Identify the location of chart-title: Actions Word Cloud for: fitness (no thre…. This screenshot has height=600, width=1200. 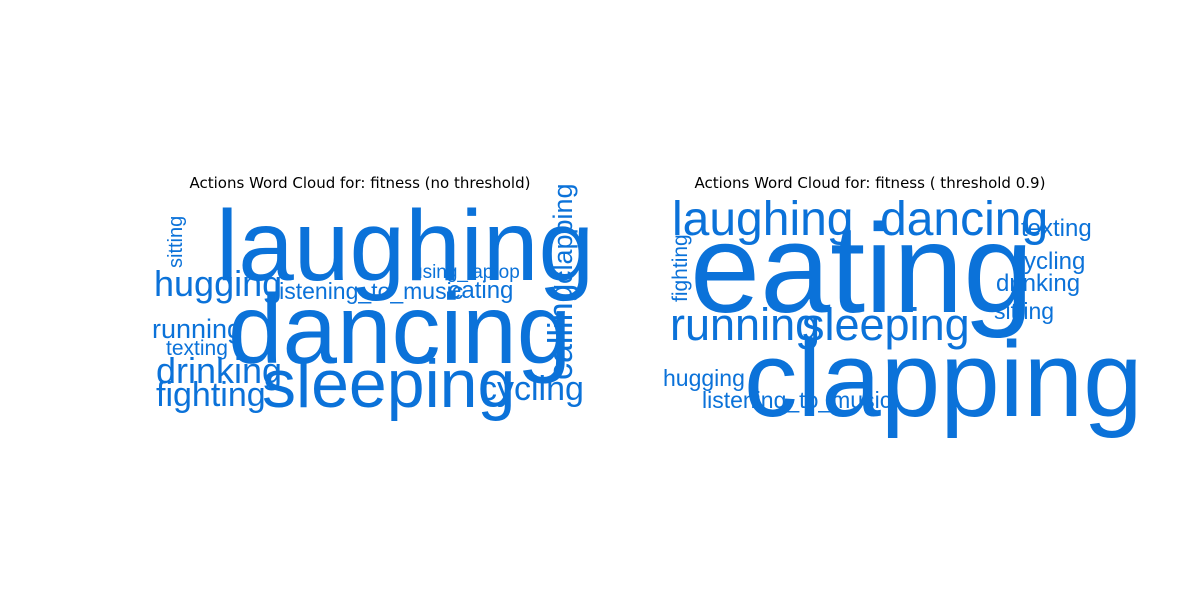
(360, 183).